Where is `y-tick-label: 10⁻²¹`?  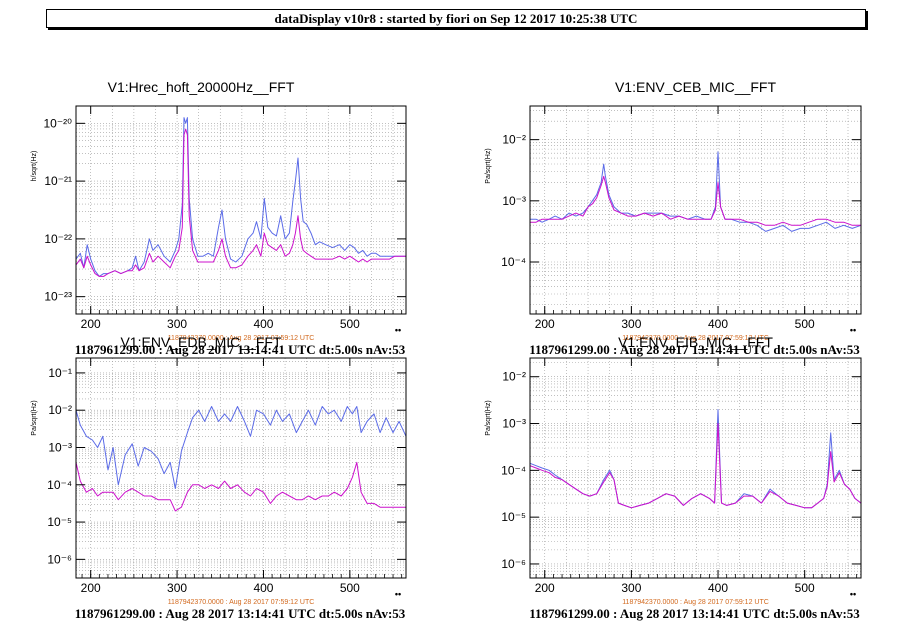 y-tick-label: 10⁻²¹ is located at coordinates (58, 181).